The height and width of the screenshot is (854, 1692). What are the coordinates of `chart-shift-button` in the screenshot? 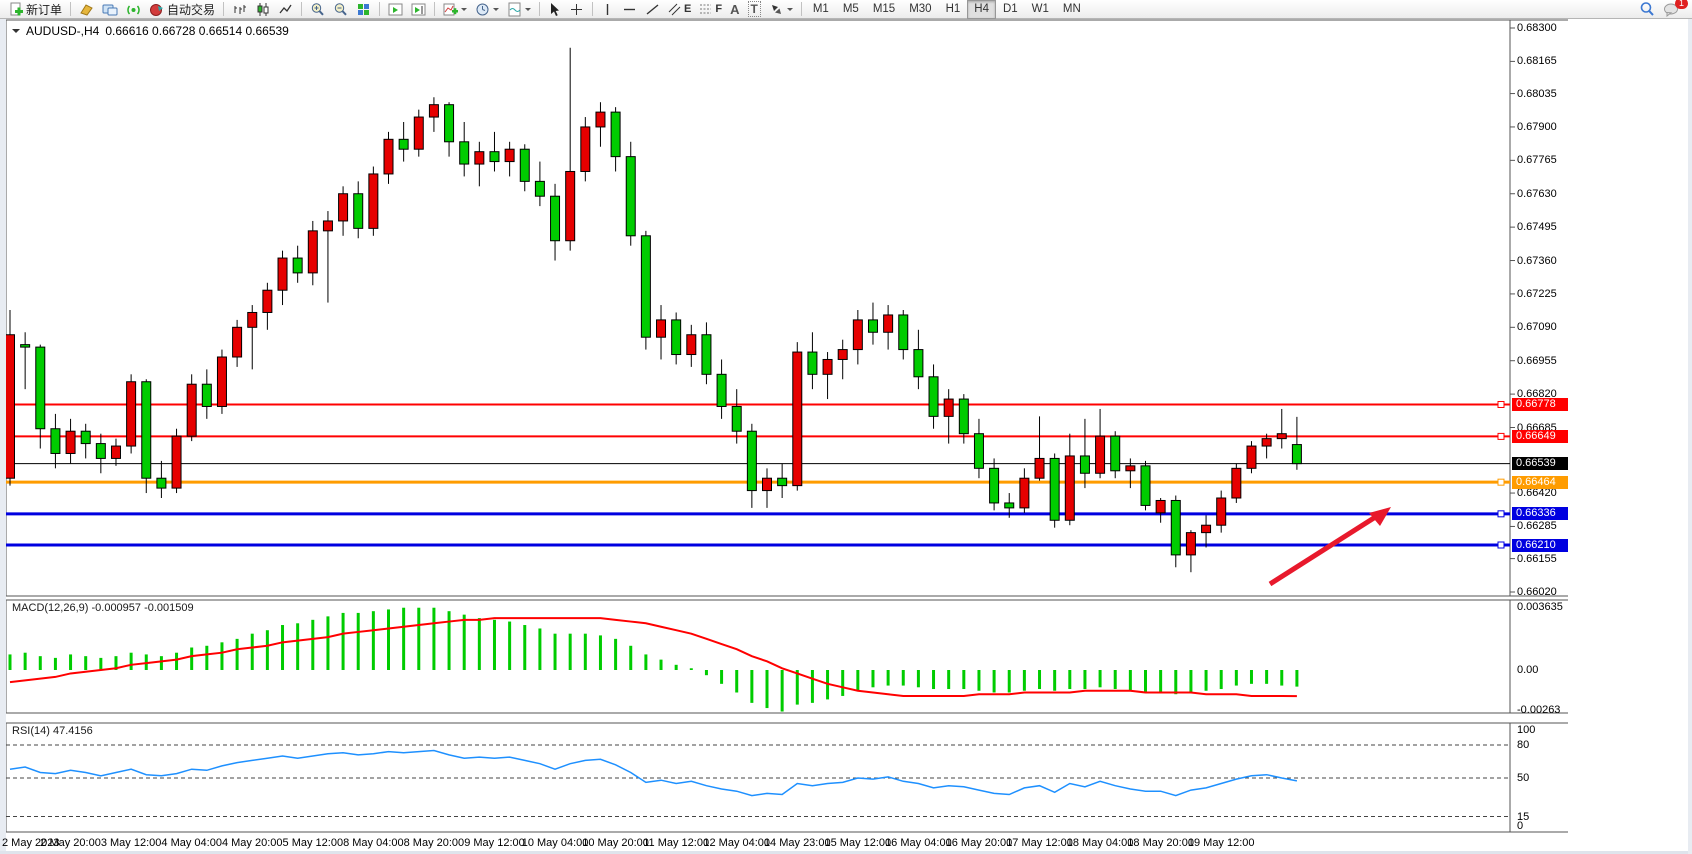 It's located at (395, 9).